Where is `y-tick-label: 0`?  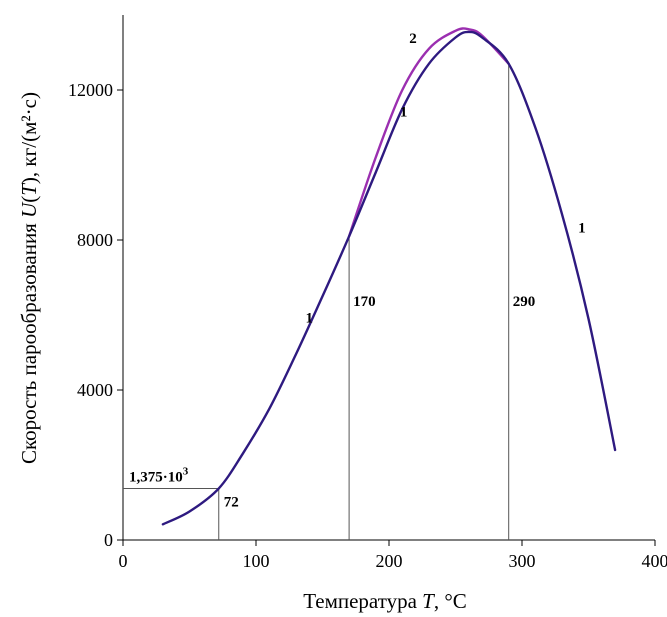 y-tick-label: 0 is located at coordinates (108, 540).